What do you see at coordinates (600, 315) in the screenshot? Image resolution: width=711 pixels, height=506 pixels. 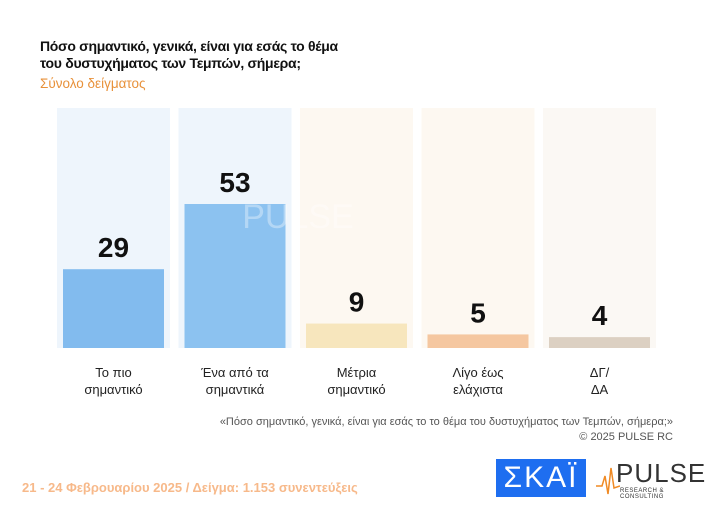 I see `data-label: 4` at bounding box center [600, 315].